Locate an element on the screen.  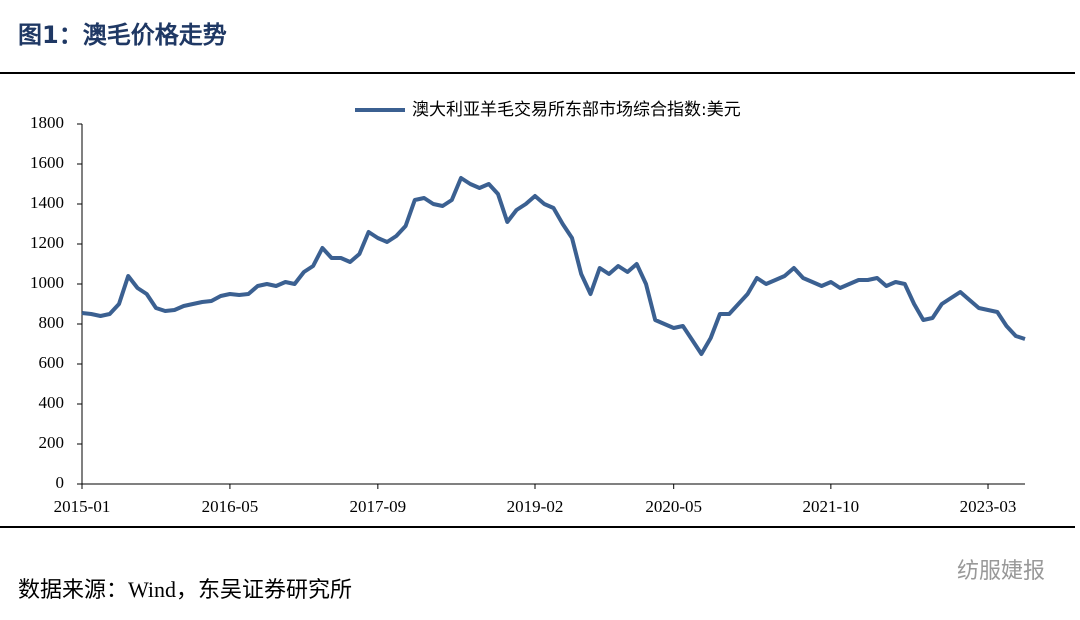
y-tick-label: 600 is located at coordinates (52, 362).